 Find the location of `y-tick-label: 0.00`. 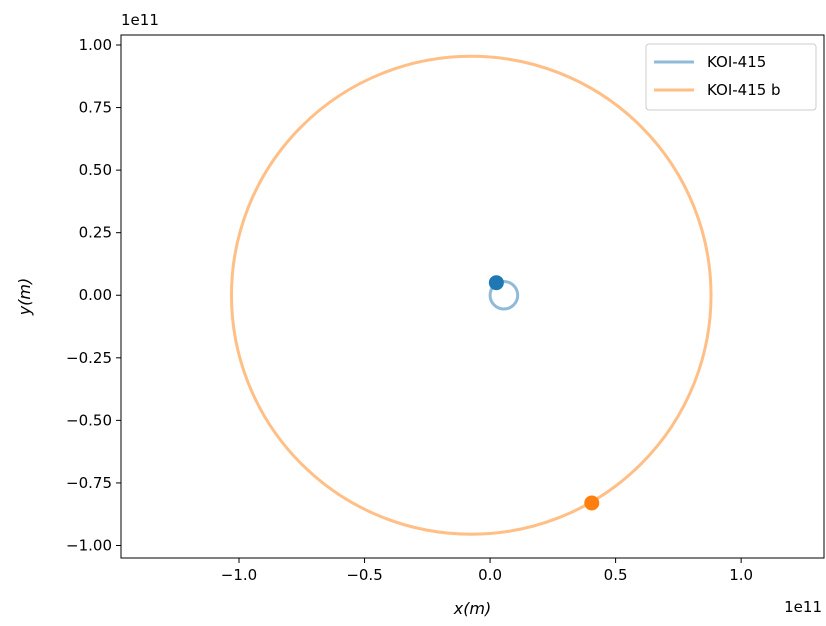

y-tick-label: 0.00 is located at coordinates (95, 295).